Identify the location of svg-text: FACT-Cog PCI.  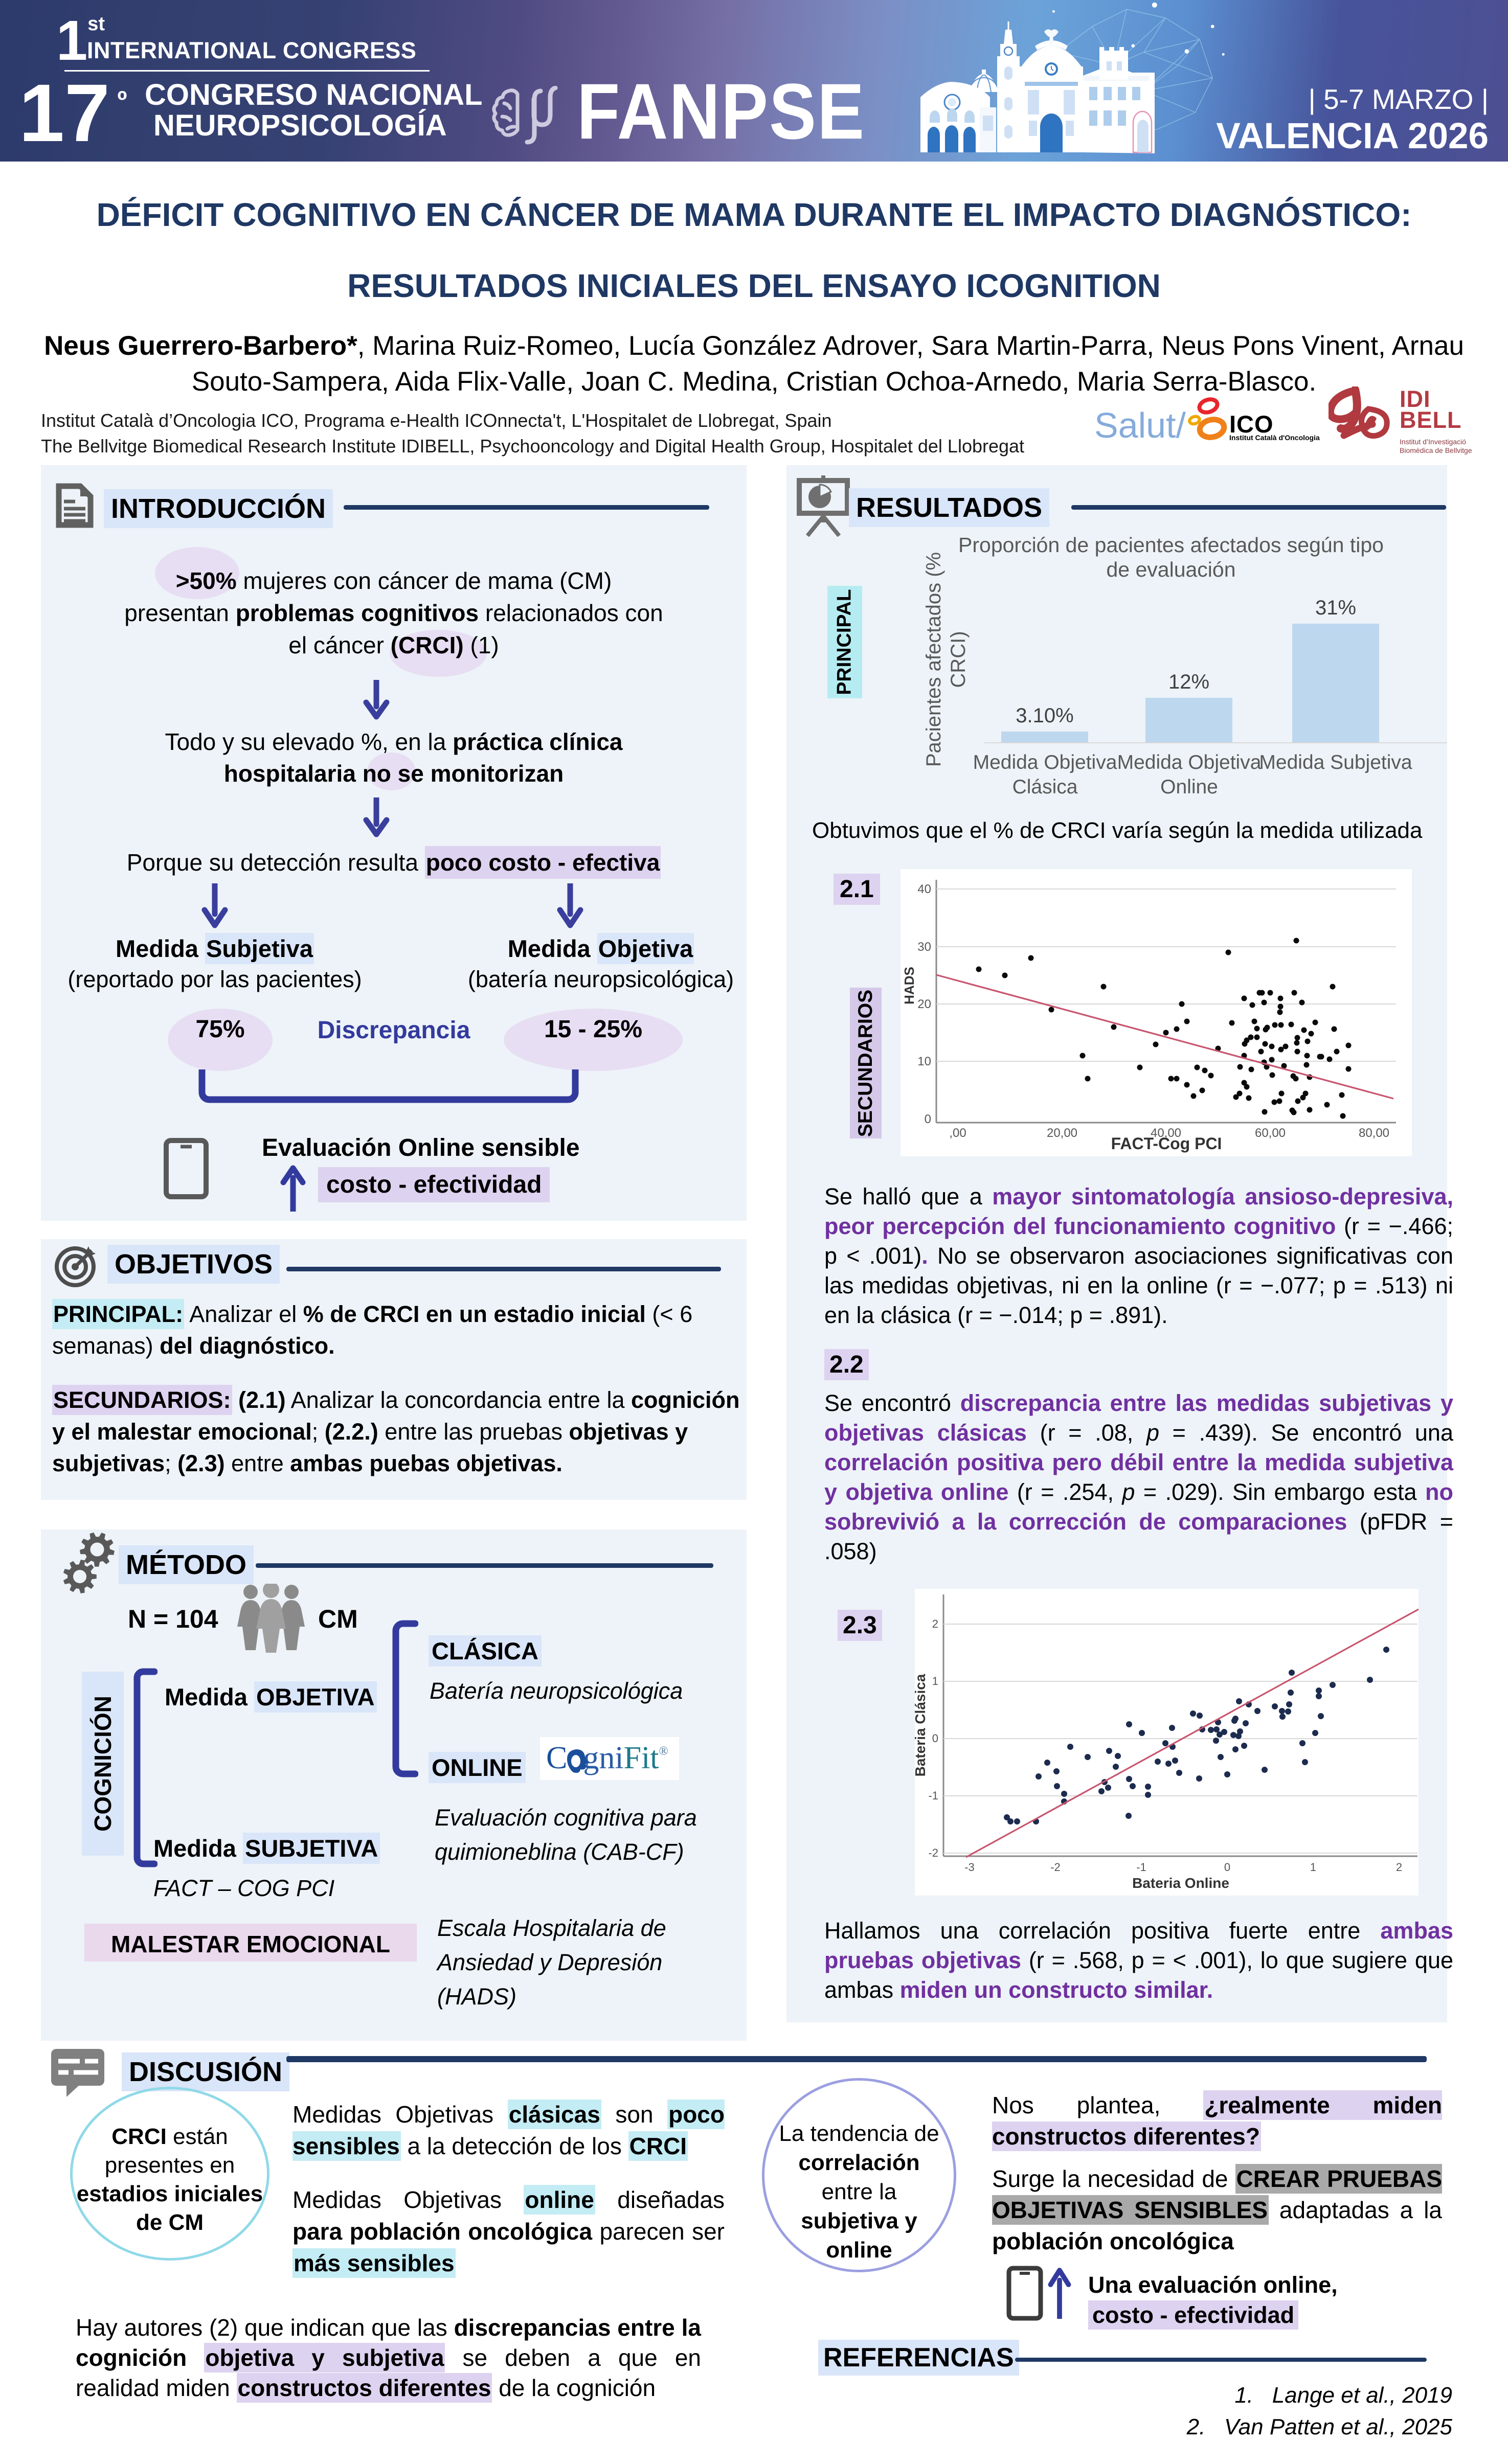
(1166, 1143).